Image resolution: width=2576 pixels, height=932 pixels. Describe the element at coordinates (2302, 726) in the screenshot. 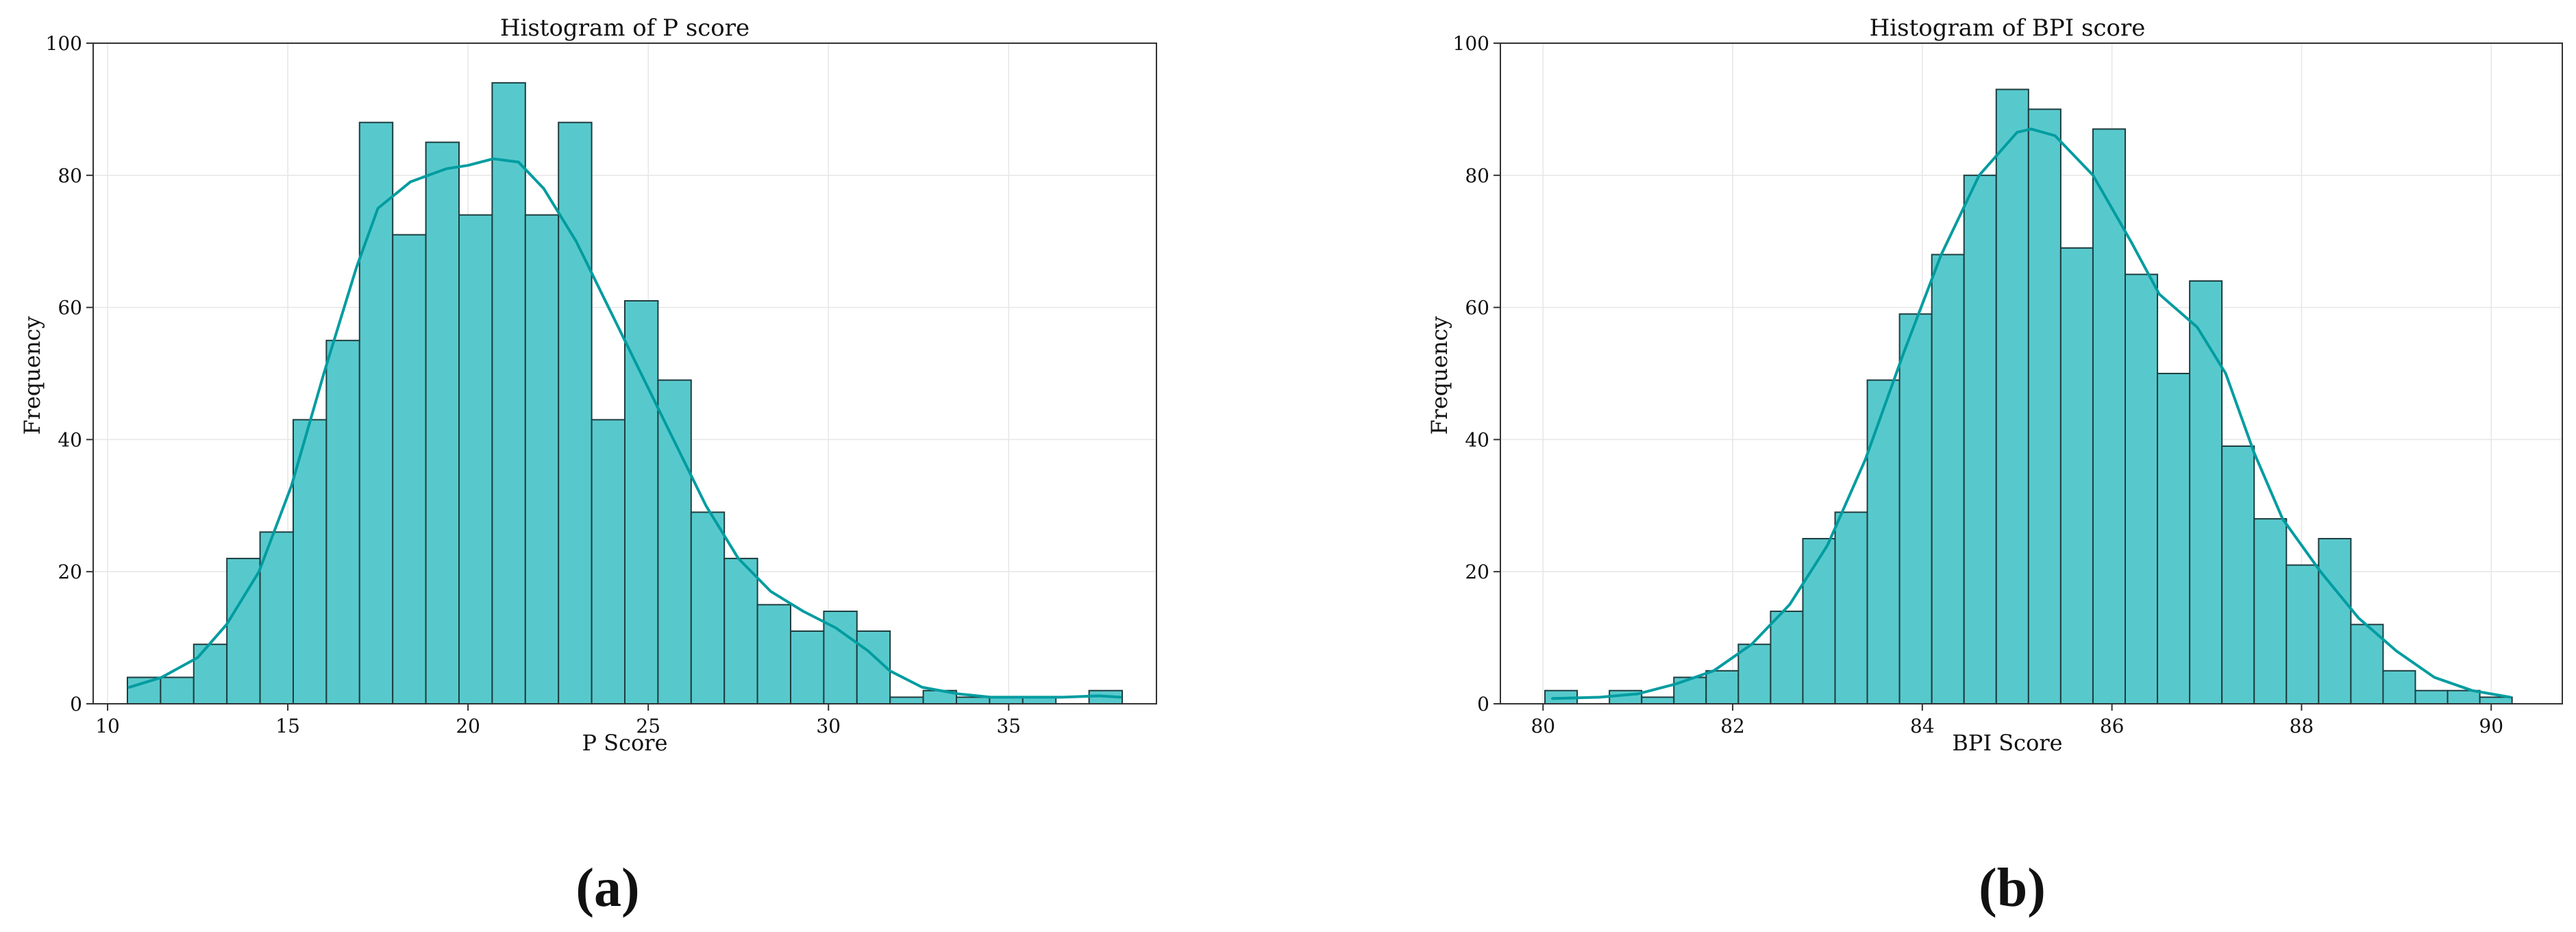

I see `x-tick-label: 88` at that location.